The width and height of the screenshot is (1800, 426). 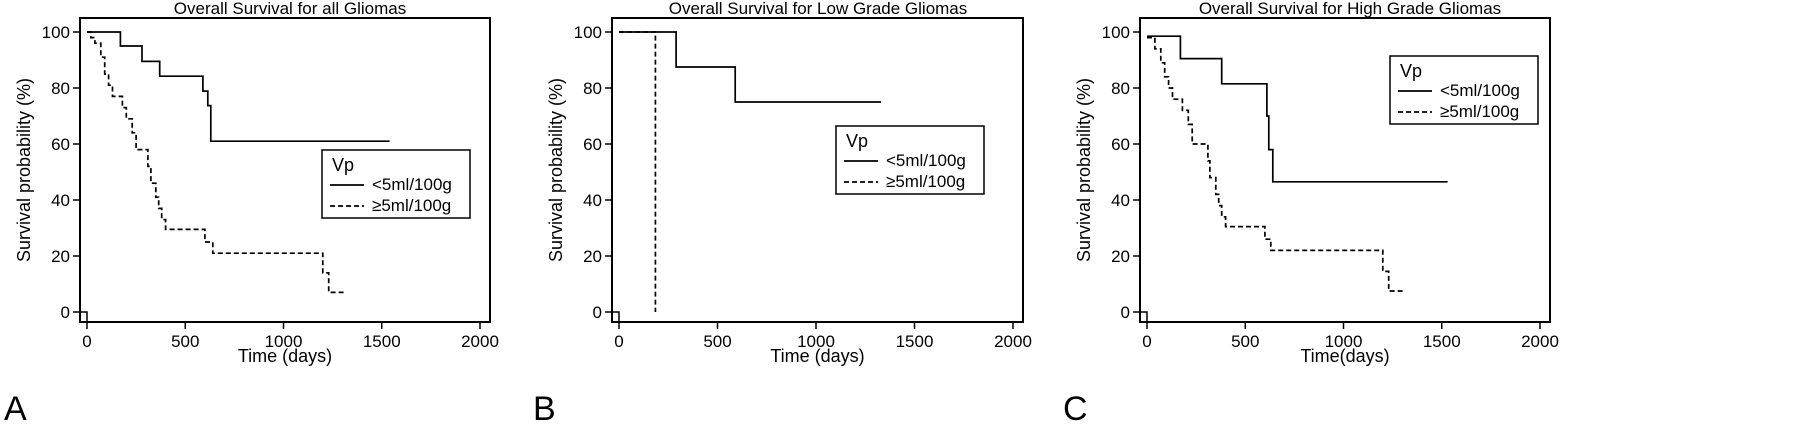 What do you see at coordinates (544, 408) in the screenshot?
I see `panel-letter: B` at bounding box center [544, 408].